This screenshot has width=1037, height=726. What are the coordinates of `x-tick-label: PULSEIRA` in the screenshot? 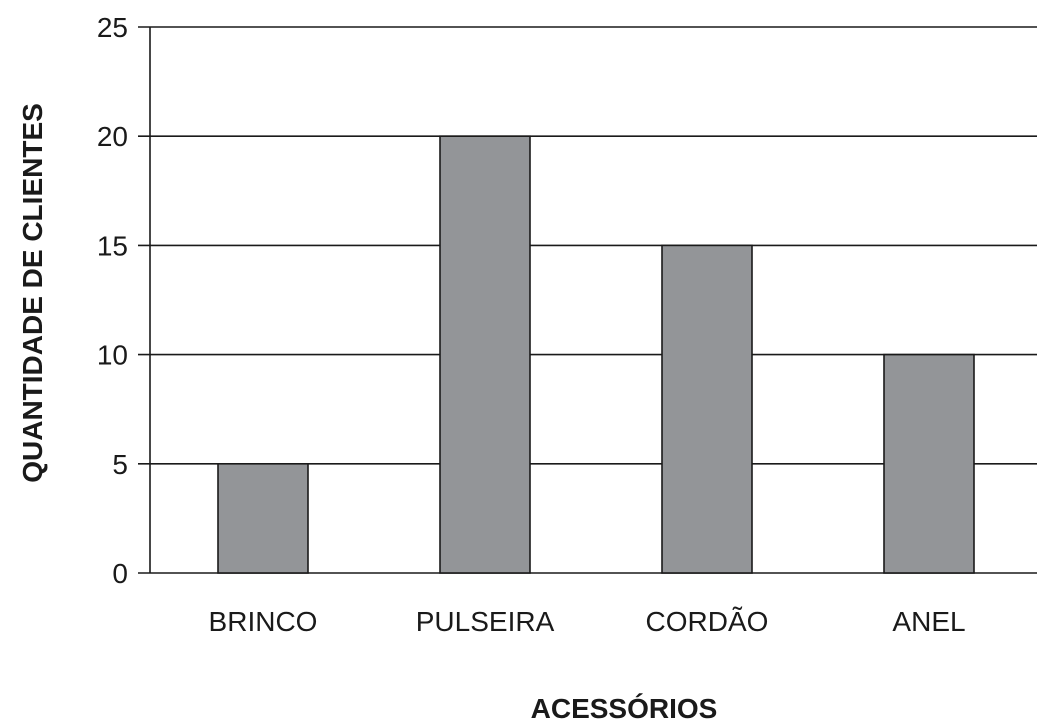 It's located at (485, 621).